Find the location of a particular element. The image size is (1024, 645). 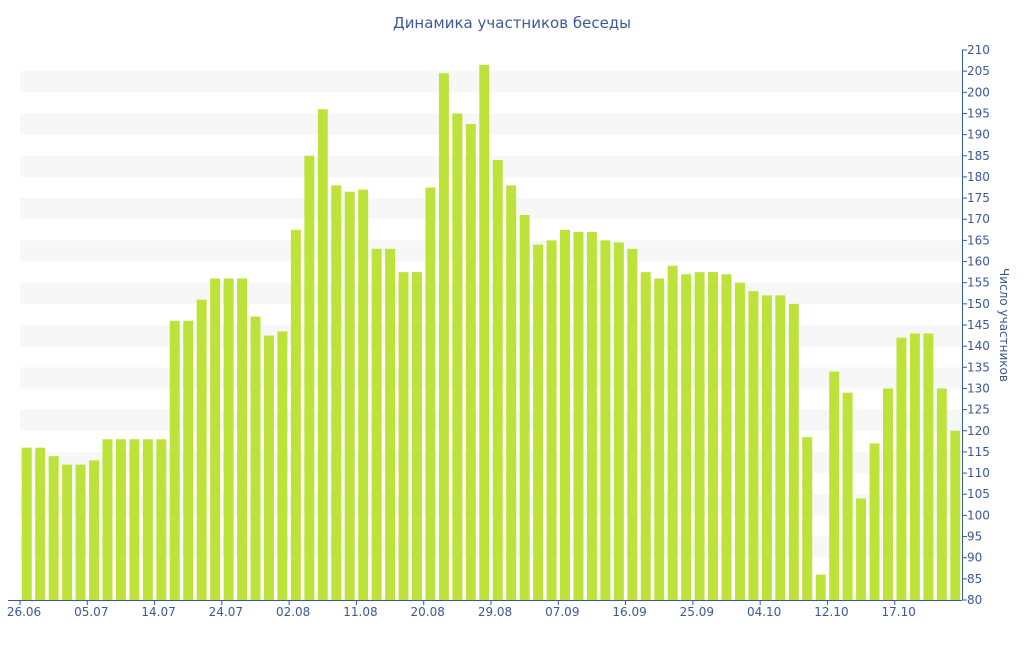

x-tick-label: 17.10 is located at coordinates (899, 612).